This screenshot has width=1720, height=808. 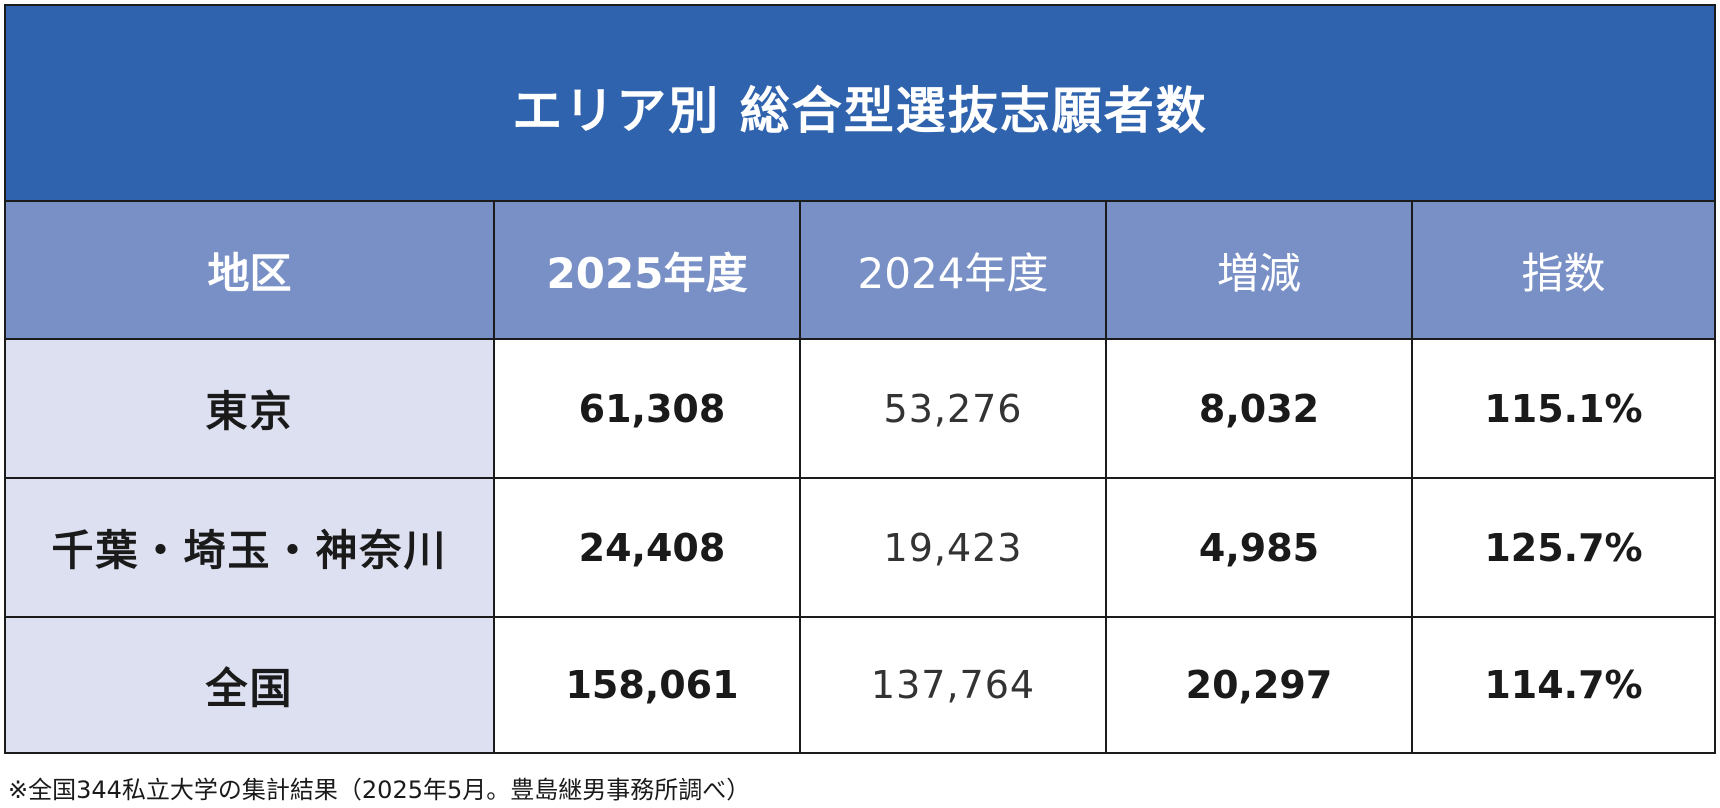 I want to click on row-region-tokyo: 東京, so click(x=249, y=408).